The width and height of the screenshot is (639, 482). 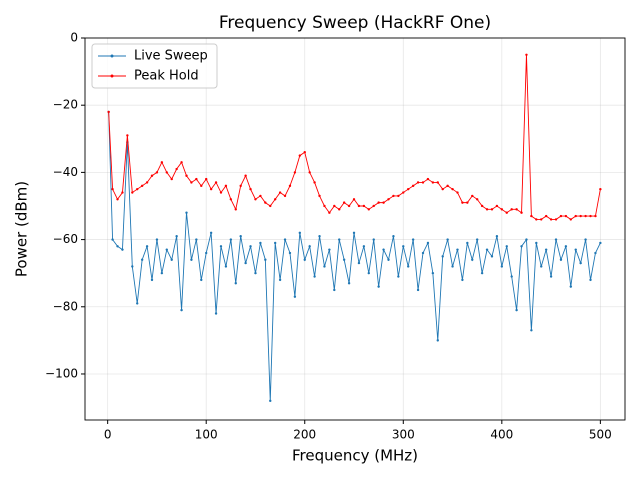 What do you see at coordinates (171, 56) in the screenshot?
I see `legend-label: Live Sweep` at bounding box center [171, 56].